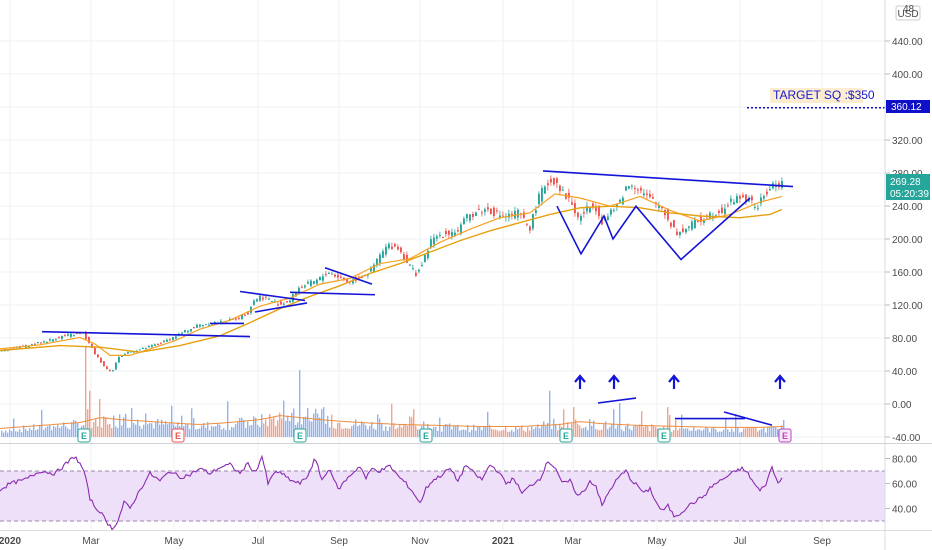  What do you see at coordinates (907, 207) in the screenshot?
I see `price-tick-label: 240.00` at bounding box center [907, 207].